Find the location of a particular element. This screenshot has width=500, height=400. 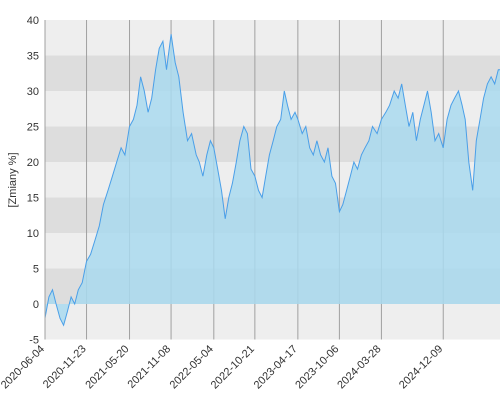

x-tick-label: 2020-06-04 is located at coordinates (23, 367).